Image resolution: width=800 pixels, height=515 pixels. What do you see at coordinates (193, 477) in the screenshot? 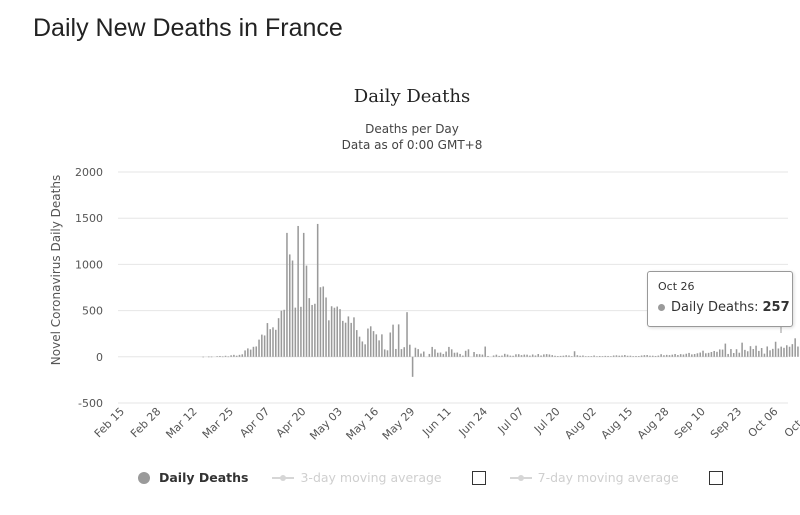
I see `legend-item-daily-deaths: Daily Deaths` at bounding box center [193, 477].